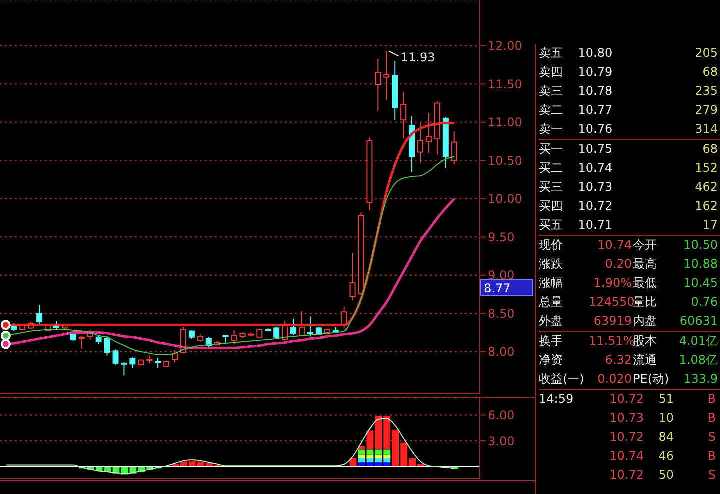 The image size is (720, 494). What do you see at coordinates (706, 187) in the screenshot?
I see `text: 462` at bounding box center [706, 187].